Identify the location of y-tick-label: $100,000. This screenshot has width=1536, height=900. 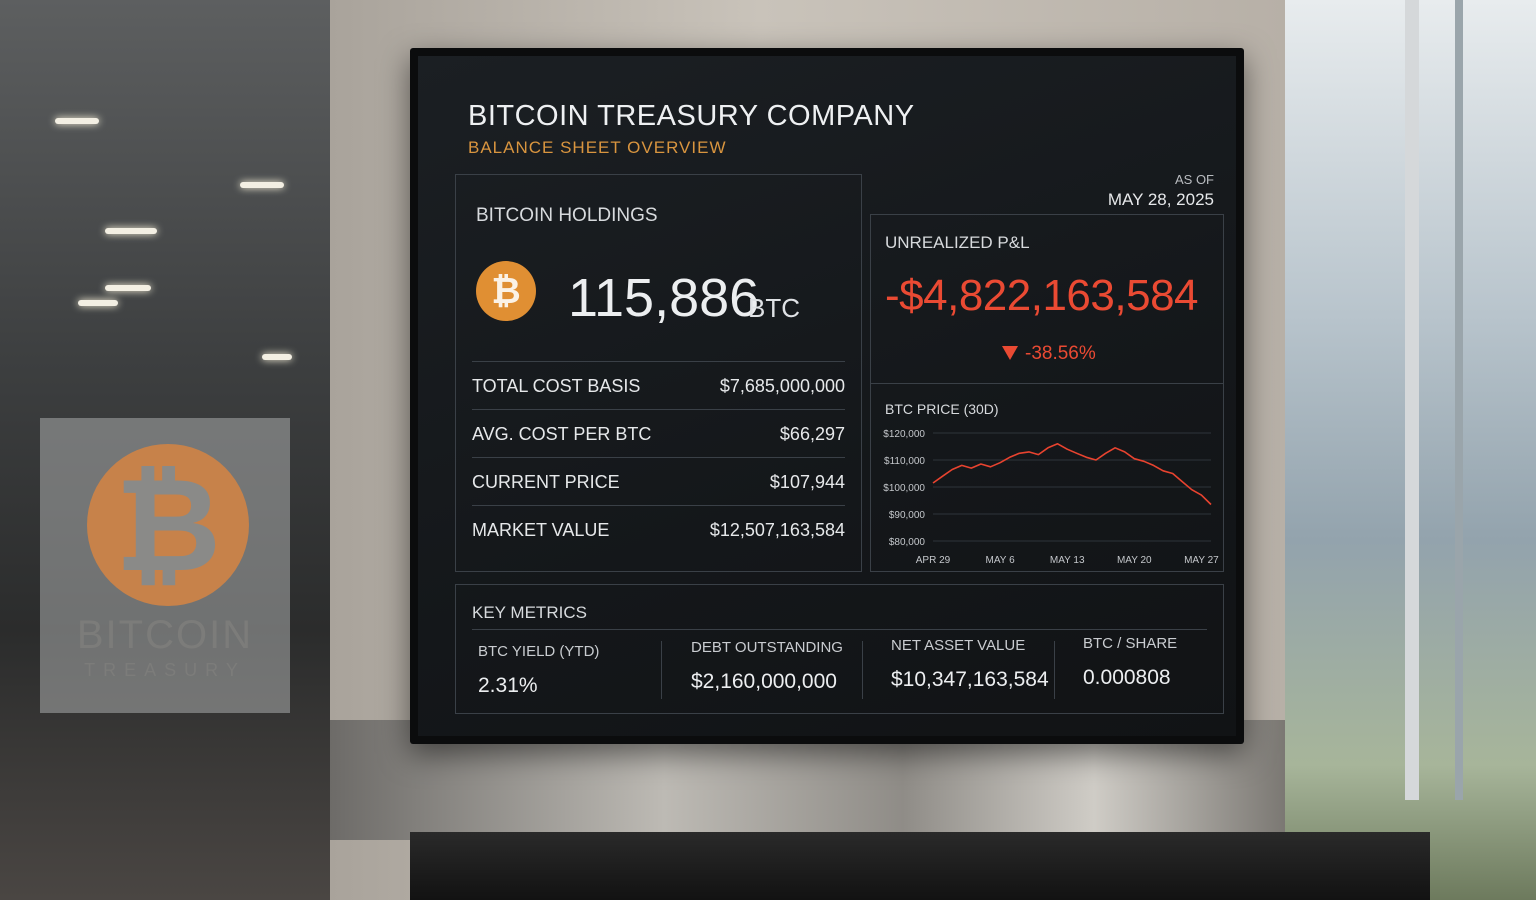
(904, 488).